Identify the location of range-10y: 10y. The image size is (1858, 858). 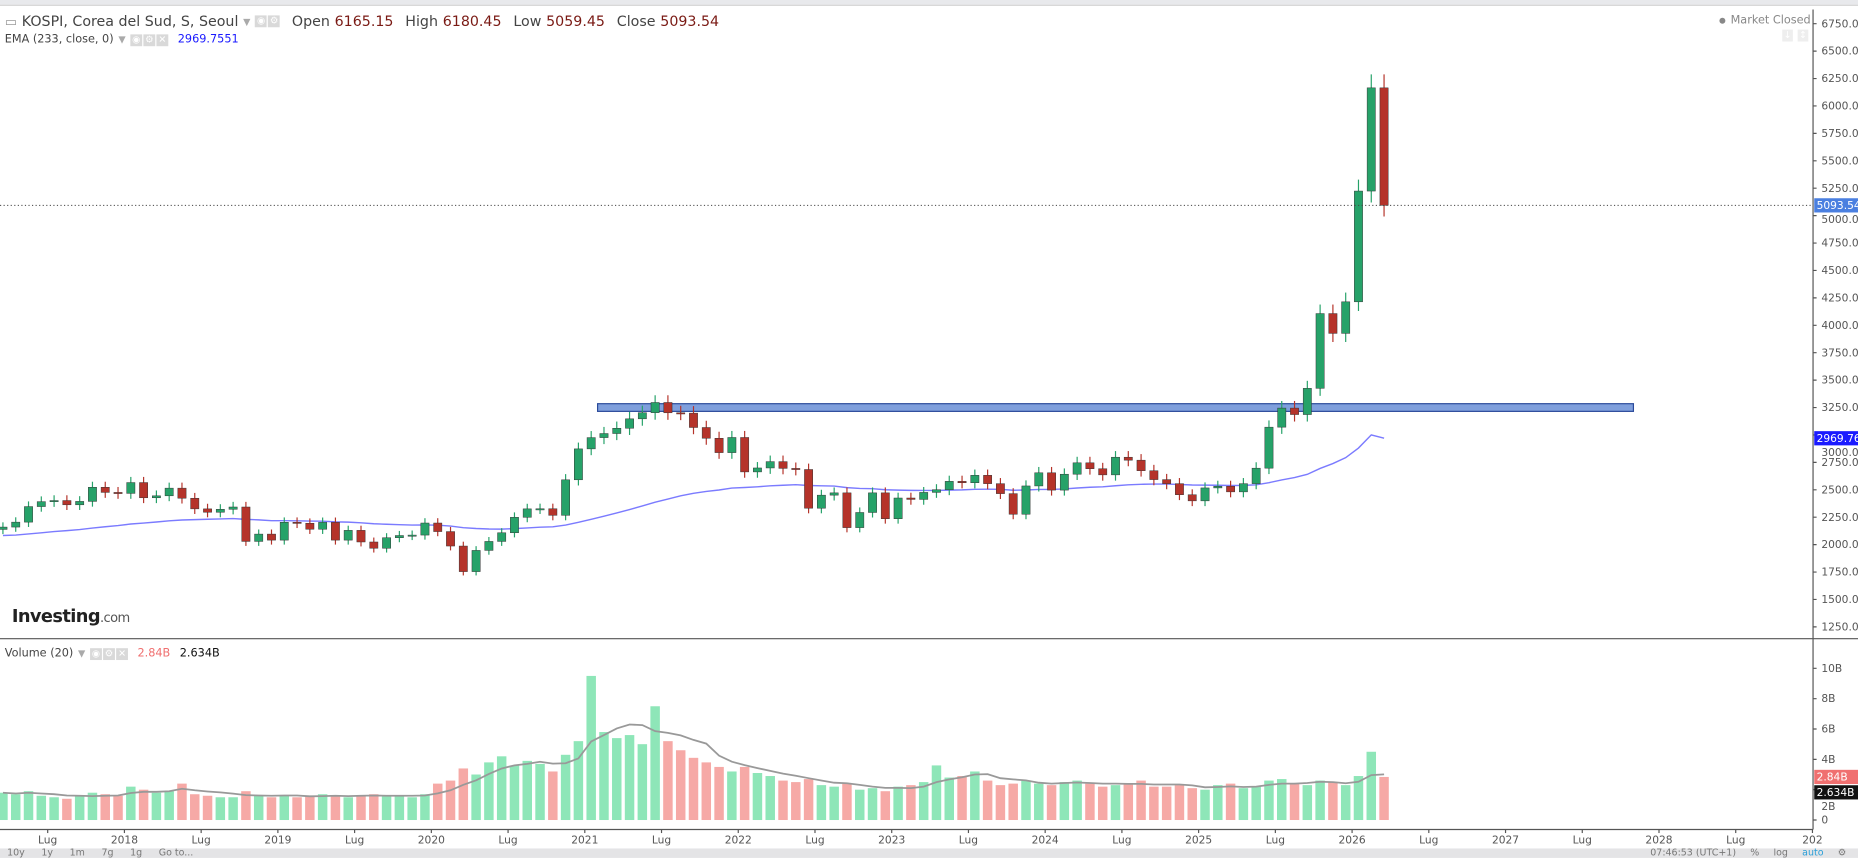
(16, 853).